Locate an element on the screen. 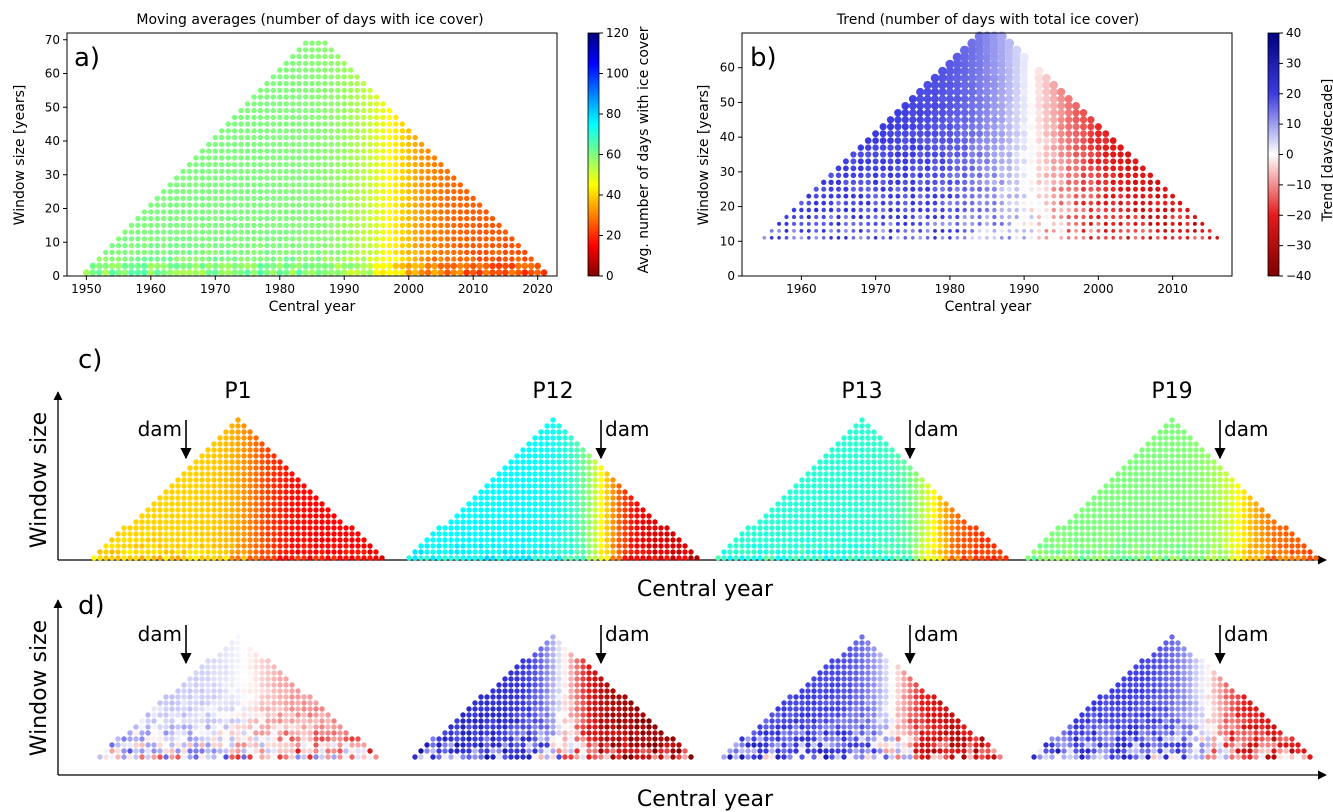 Image resolution: width=1333 pixels, height=812 pixels. panel-a-ytick-label: 20 is located at coordinates (52, 209).